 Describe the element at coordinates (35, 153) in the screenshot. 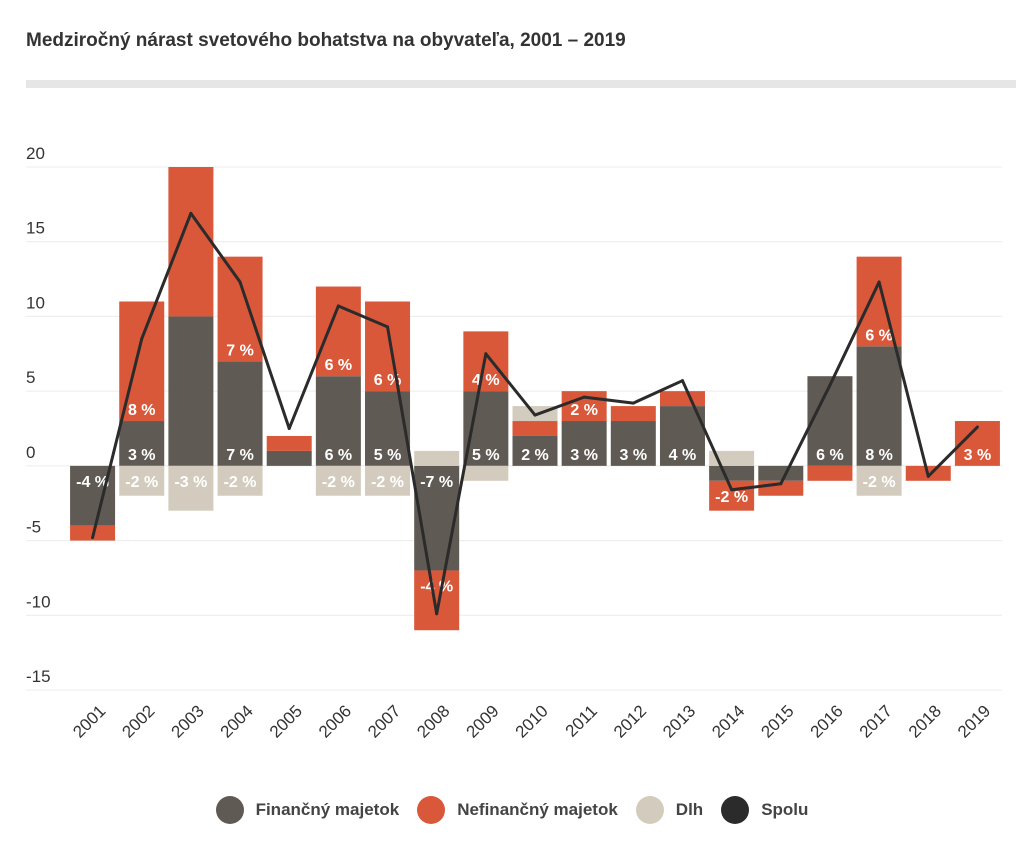

I see `y-tick-label: 20` at that location.